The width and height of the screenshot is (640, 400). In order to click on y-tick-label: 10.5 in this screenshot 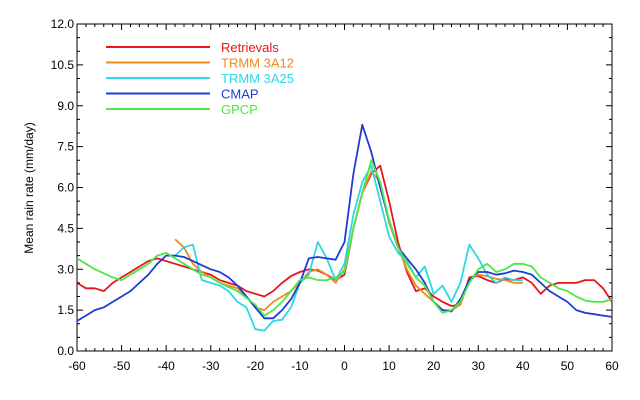, I will do `click(63, 65)`.